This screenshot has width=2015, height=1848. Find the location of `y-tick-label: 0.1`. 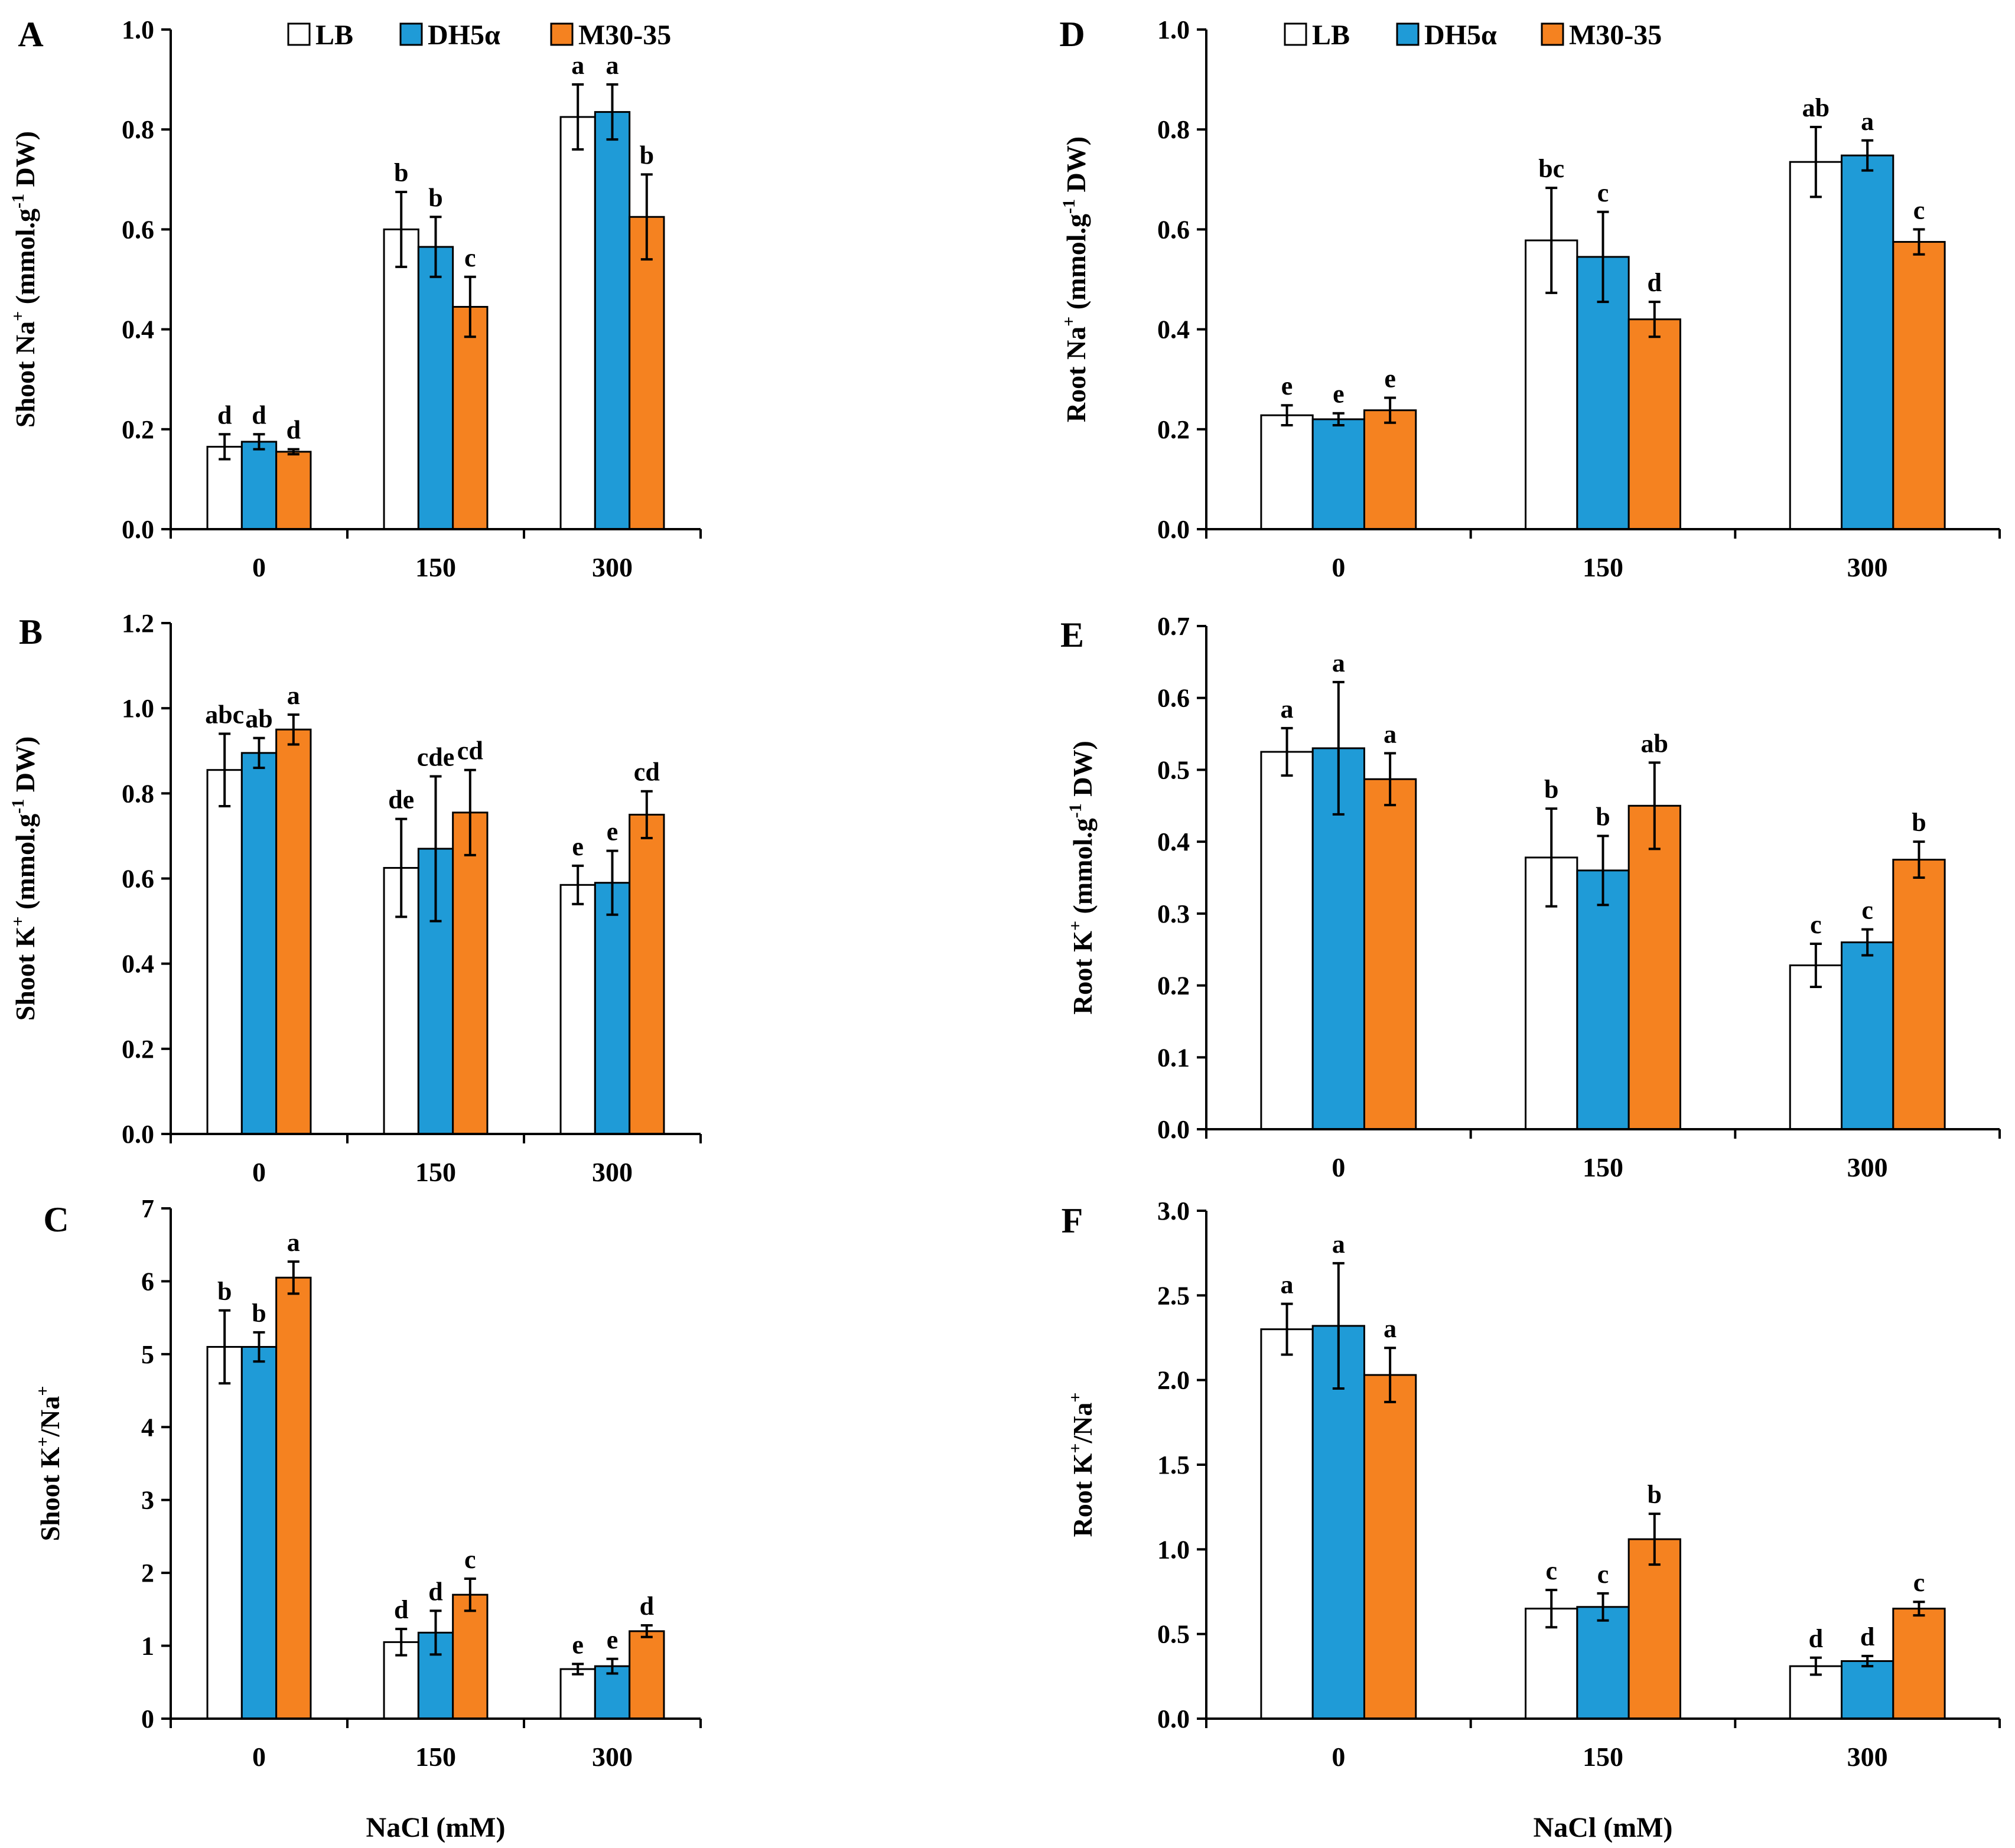

y-tick-label: 0.1 is located at coordinates (1173, 1057).